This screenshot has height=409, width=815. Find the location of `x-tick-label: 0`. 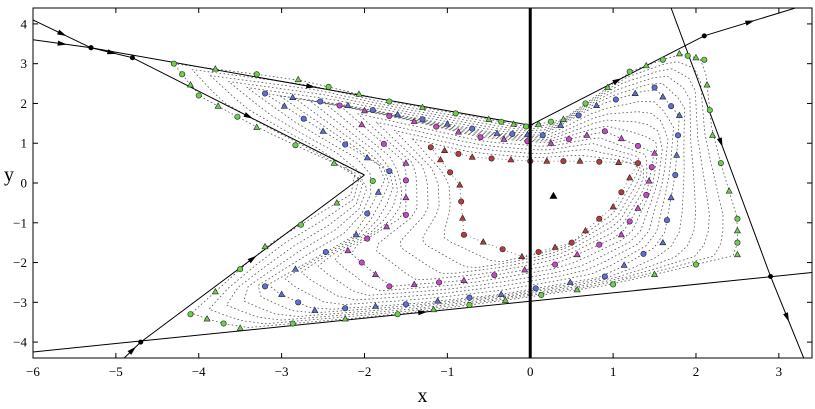

x-tick-label: 0 is located at coordinates (530, 371).